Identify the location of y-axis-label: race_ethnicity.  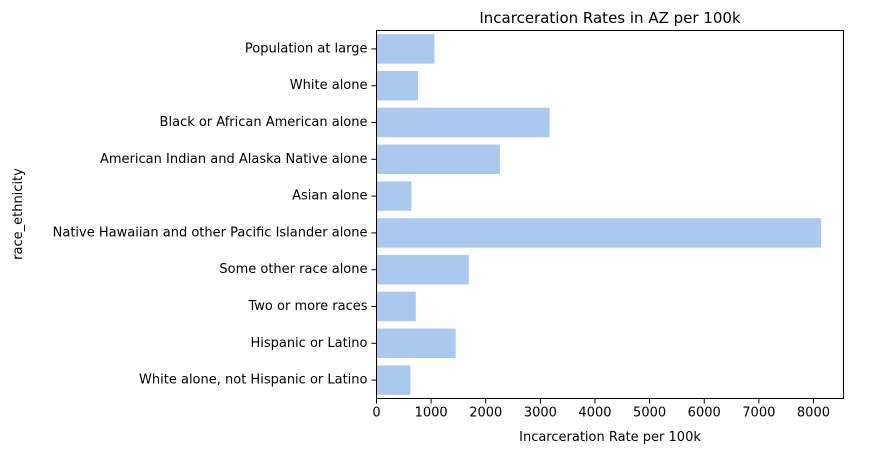
(18, 214).